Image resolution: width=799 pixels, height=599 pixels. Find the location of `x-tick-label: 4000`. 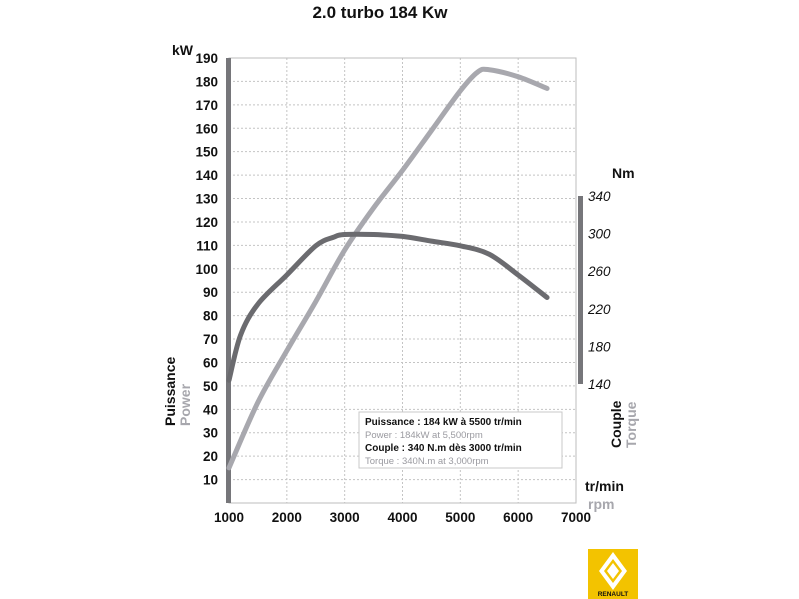

x-tick-label: 4000 is located at coordinates (402, 517).